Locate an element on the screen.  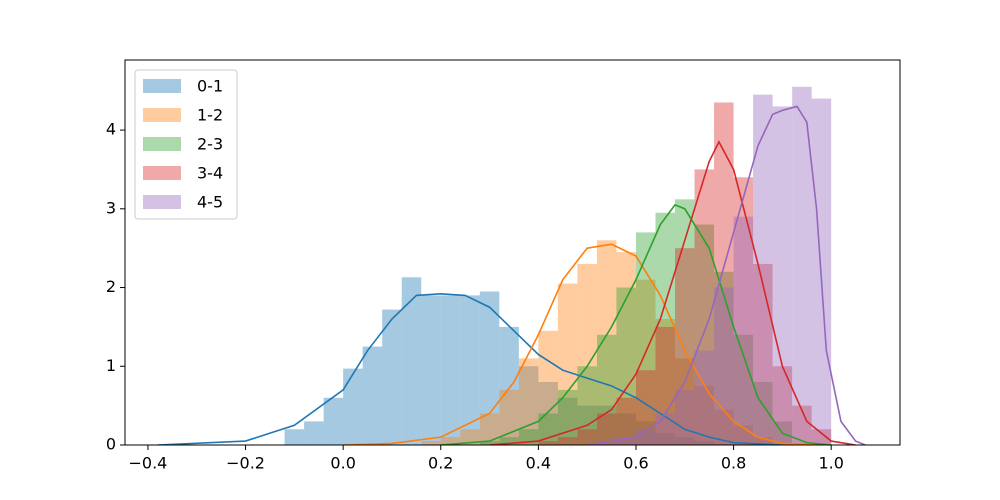
x-tick-label: 0.2 is located at coordinates (440, 463).